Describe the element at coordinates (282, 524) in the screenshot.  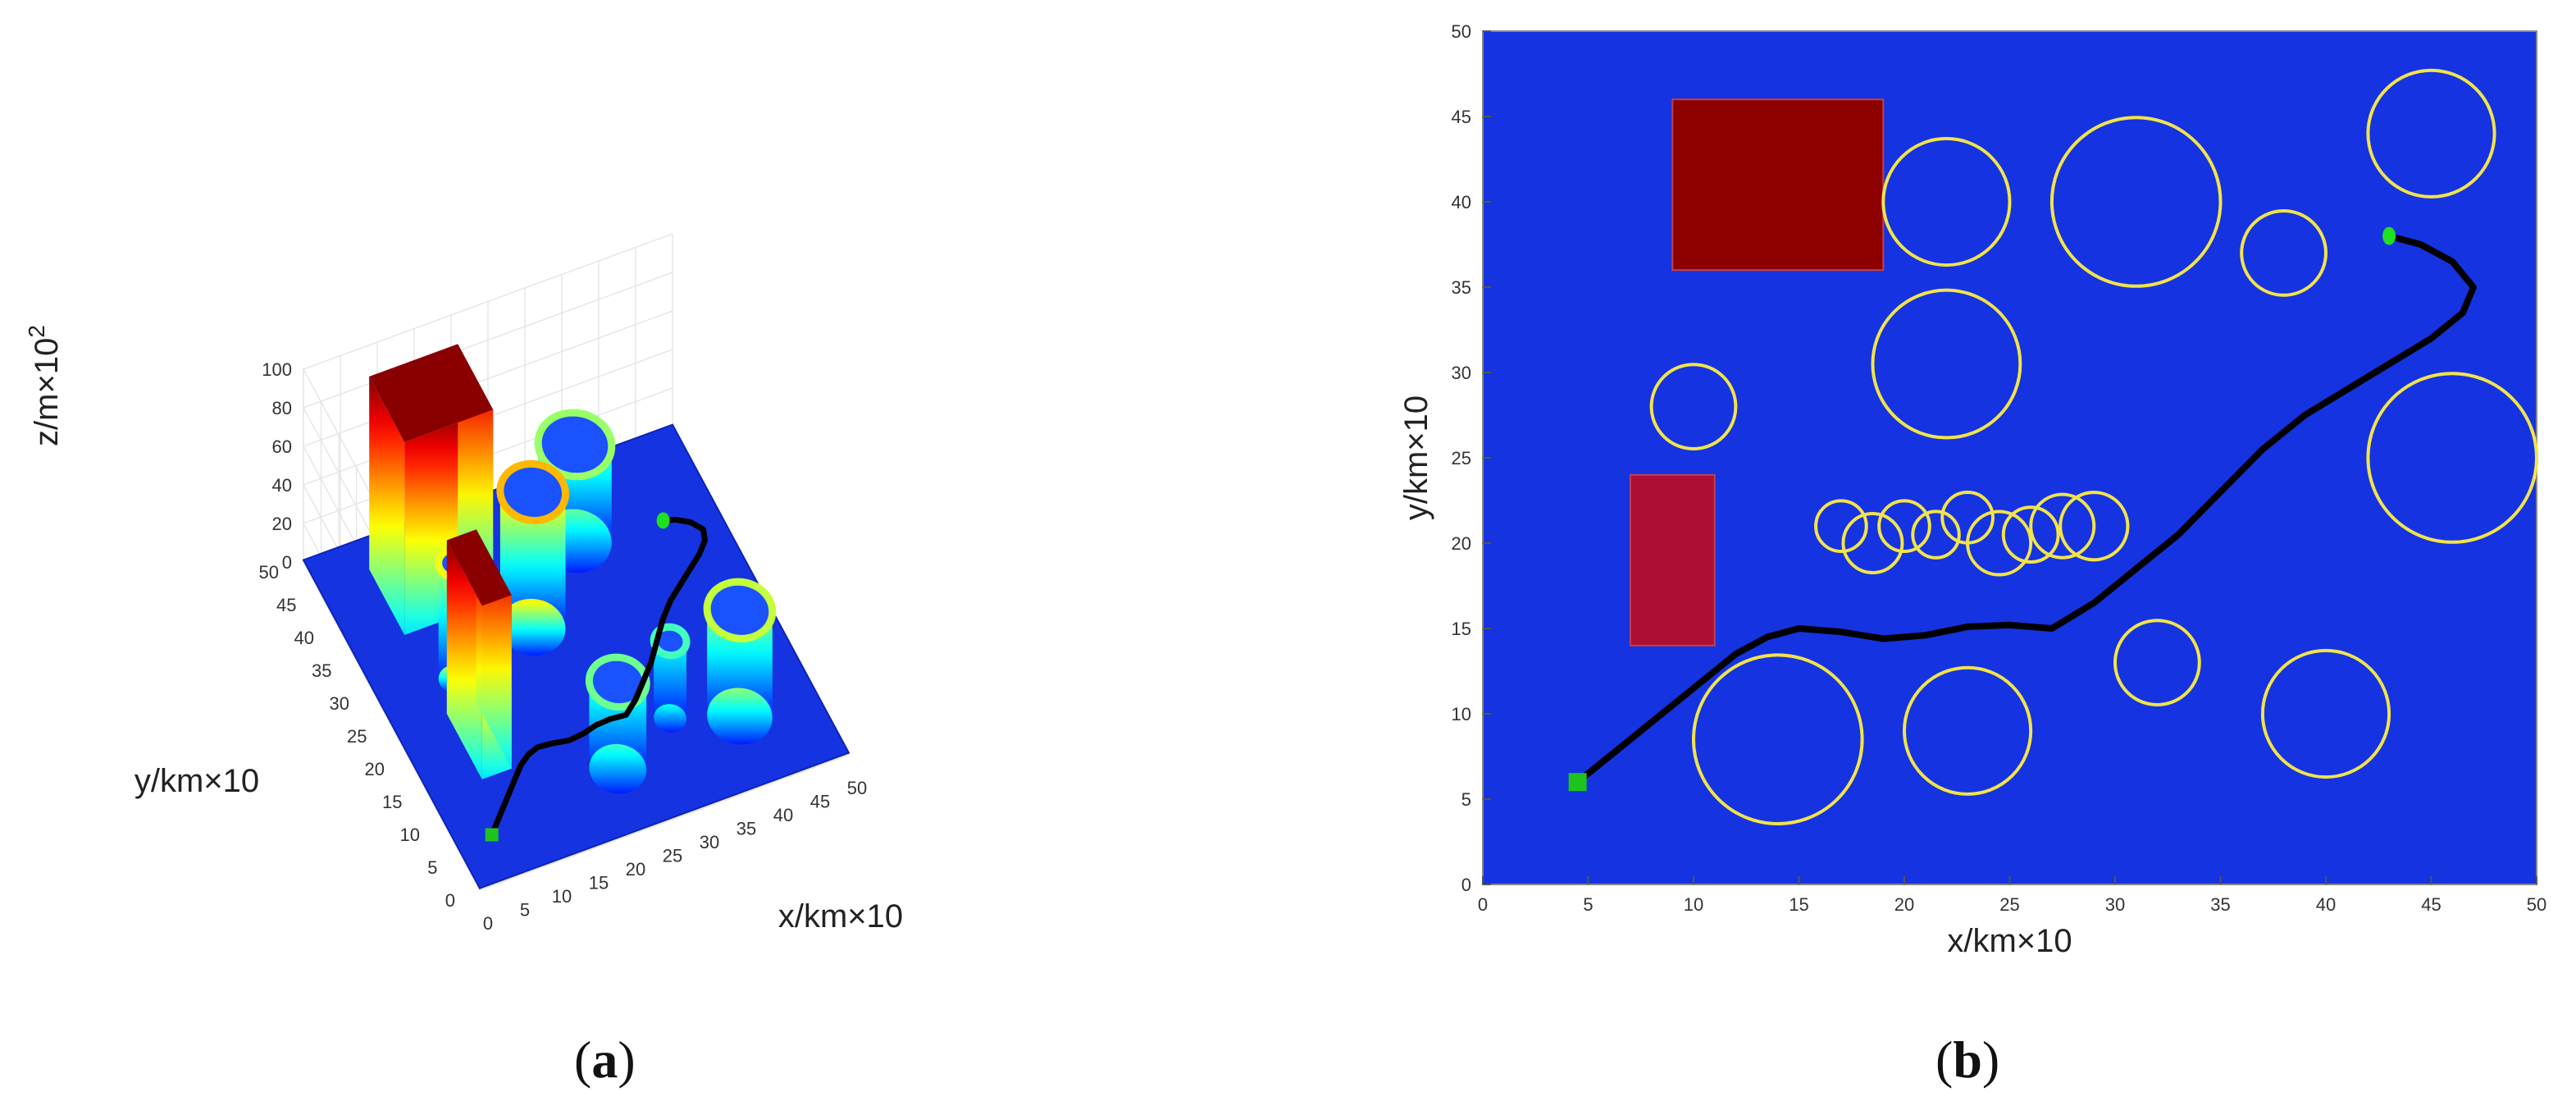
I see `z-tick-label: 20` at that location.